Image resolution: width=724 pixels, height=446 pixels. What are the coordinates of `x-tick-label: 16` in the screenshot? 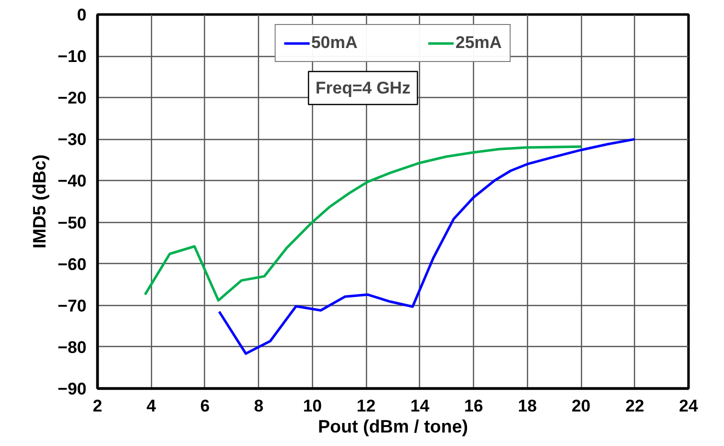 It's located at (474, 406).